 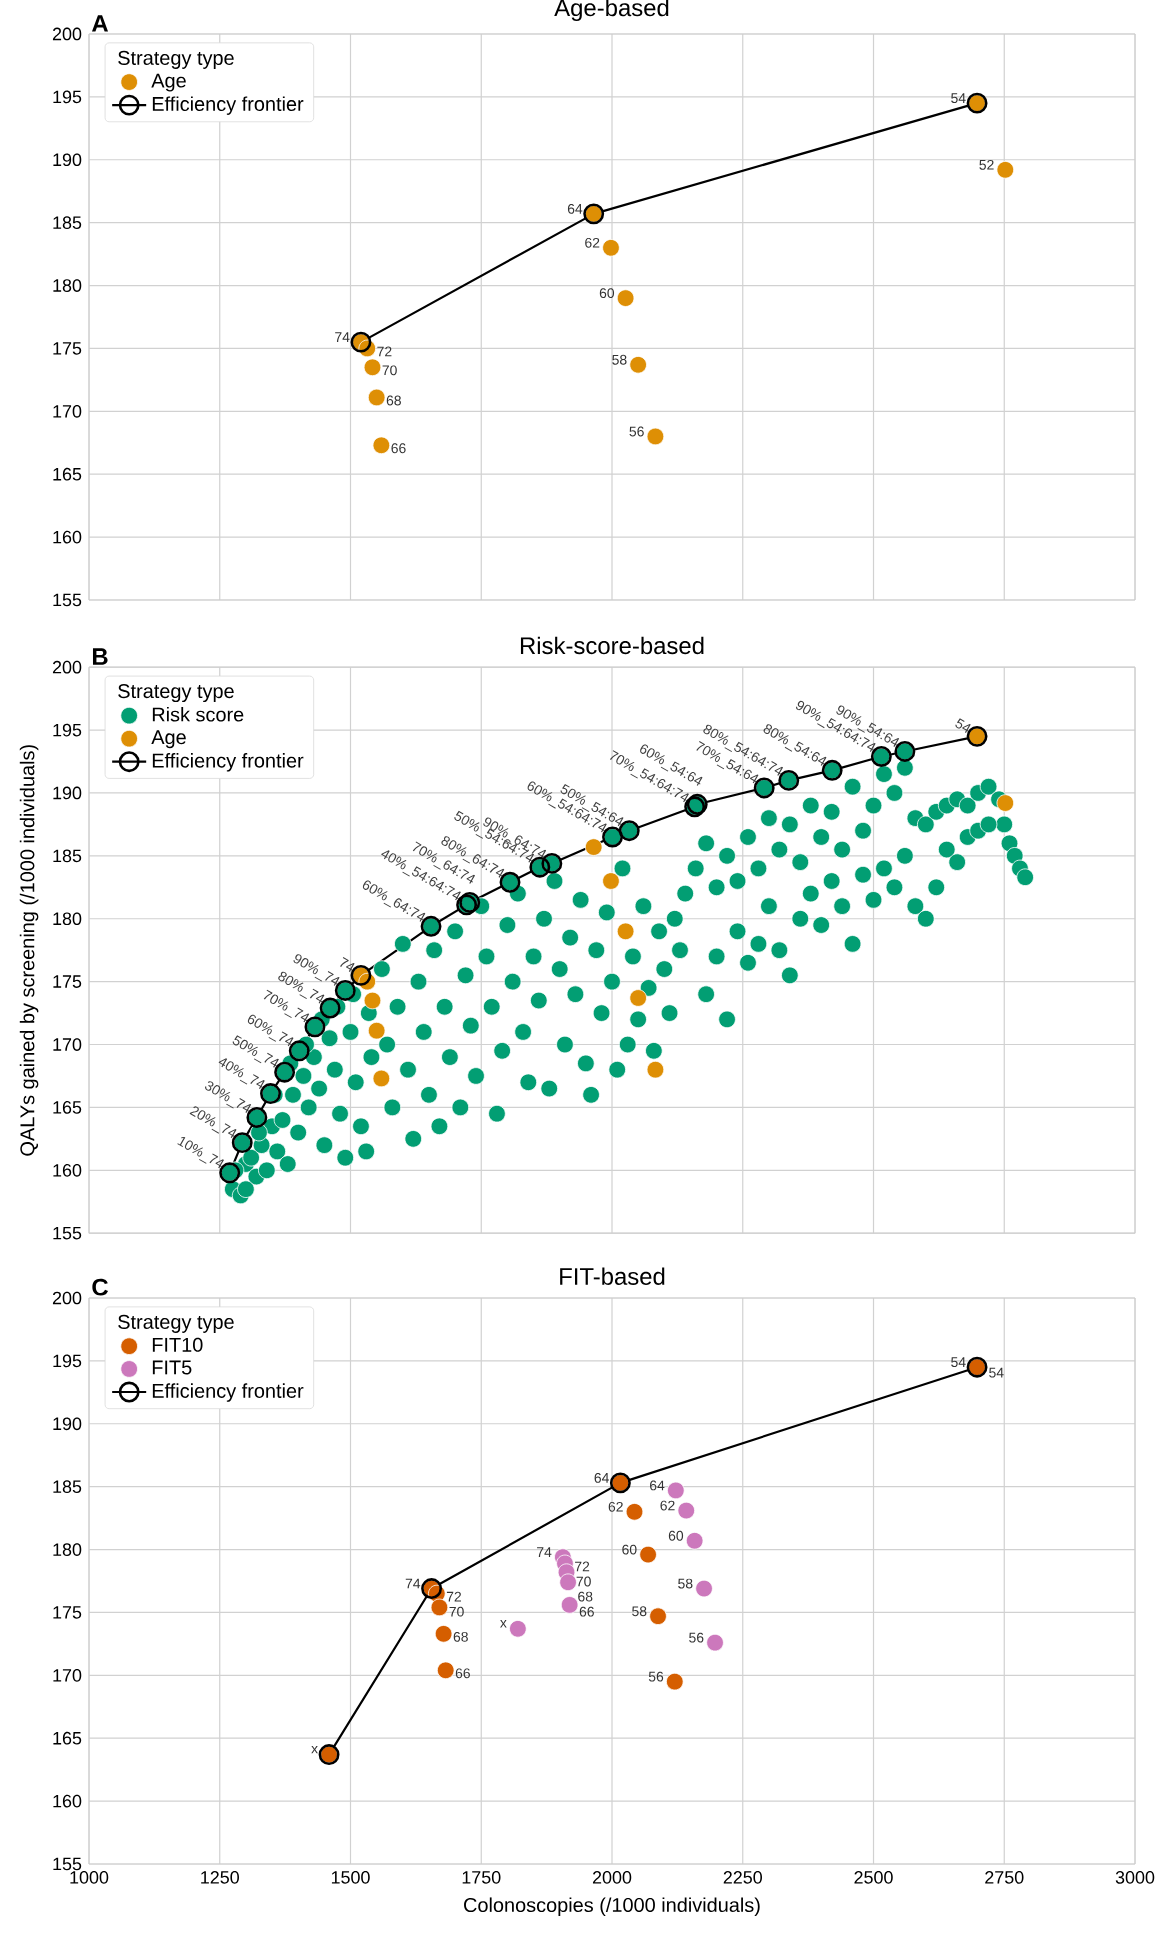 I want to click on x-tick-label: 2000, so click(x=612, y=1877).